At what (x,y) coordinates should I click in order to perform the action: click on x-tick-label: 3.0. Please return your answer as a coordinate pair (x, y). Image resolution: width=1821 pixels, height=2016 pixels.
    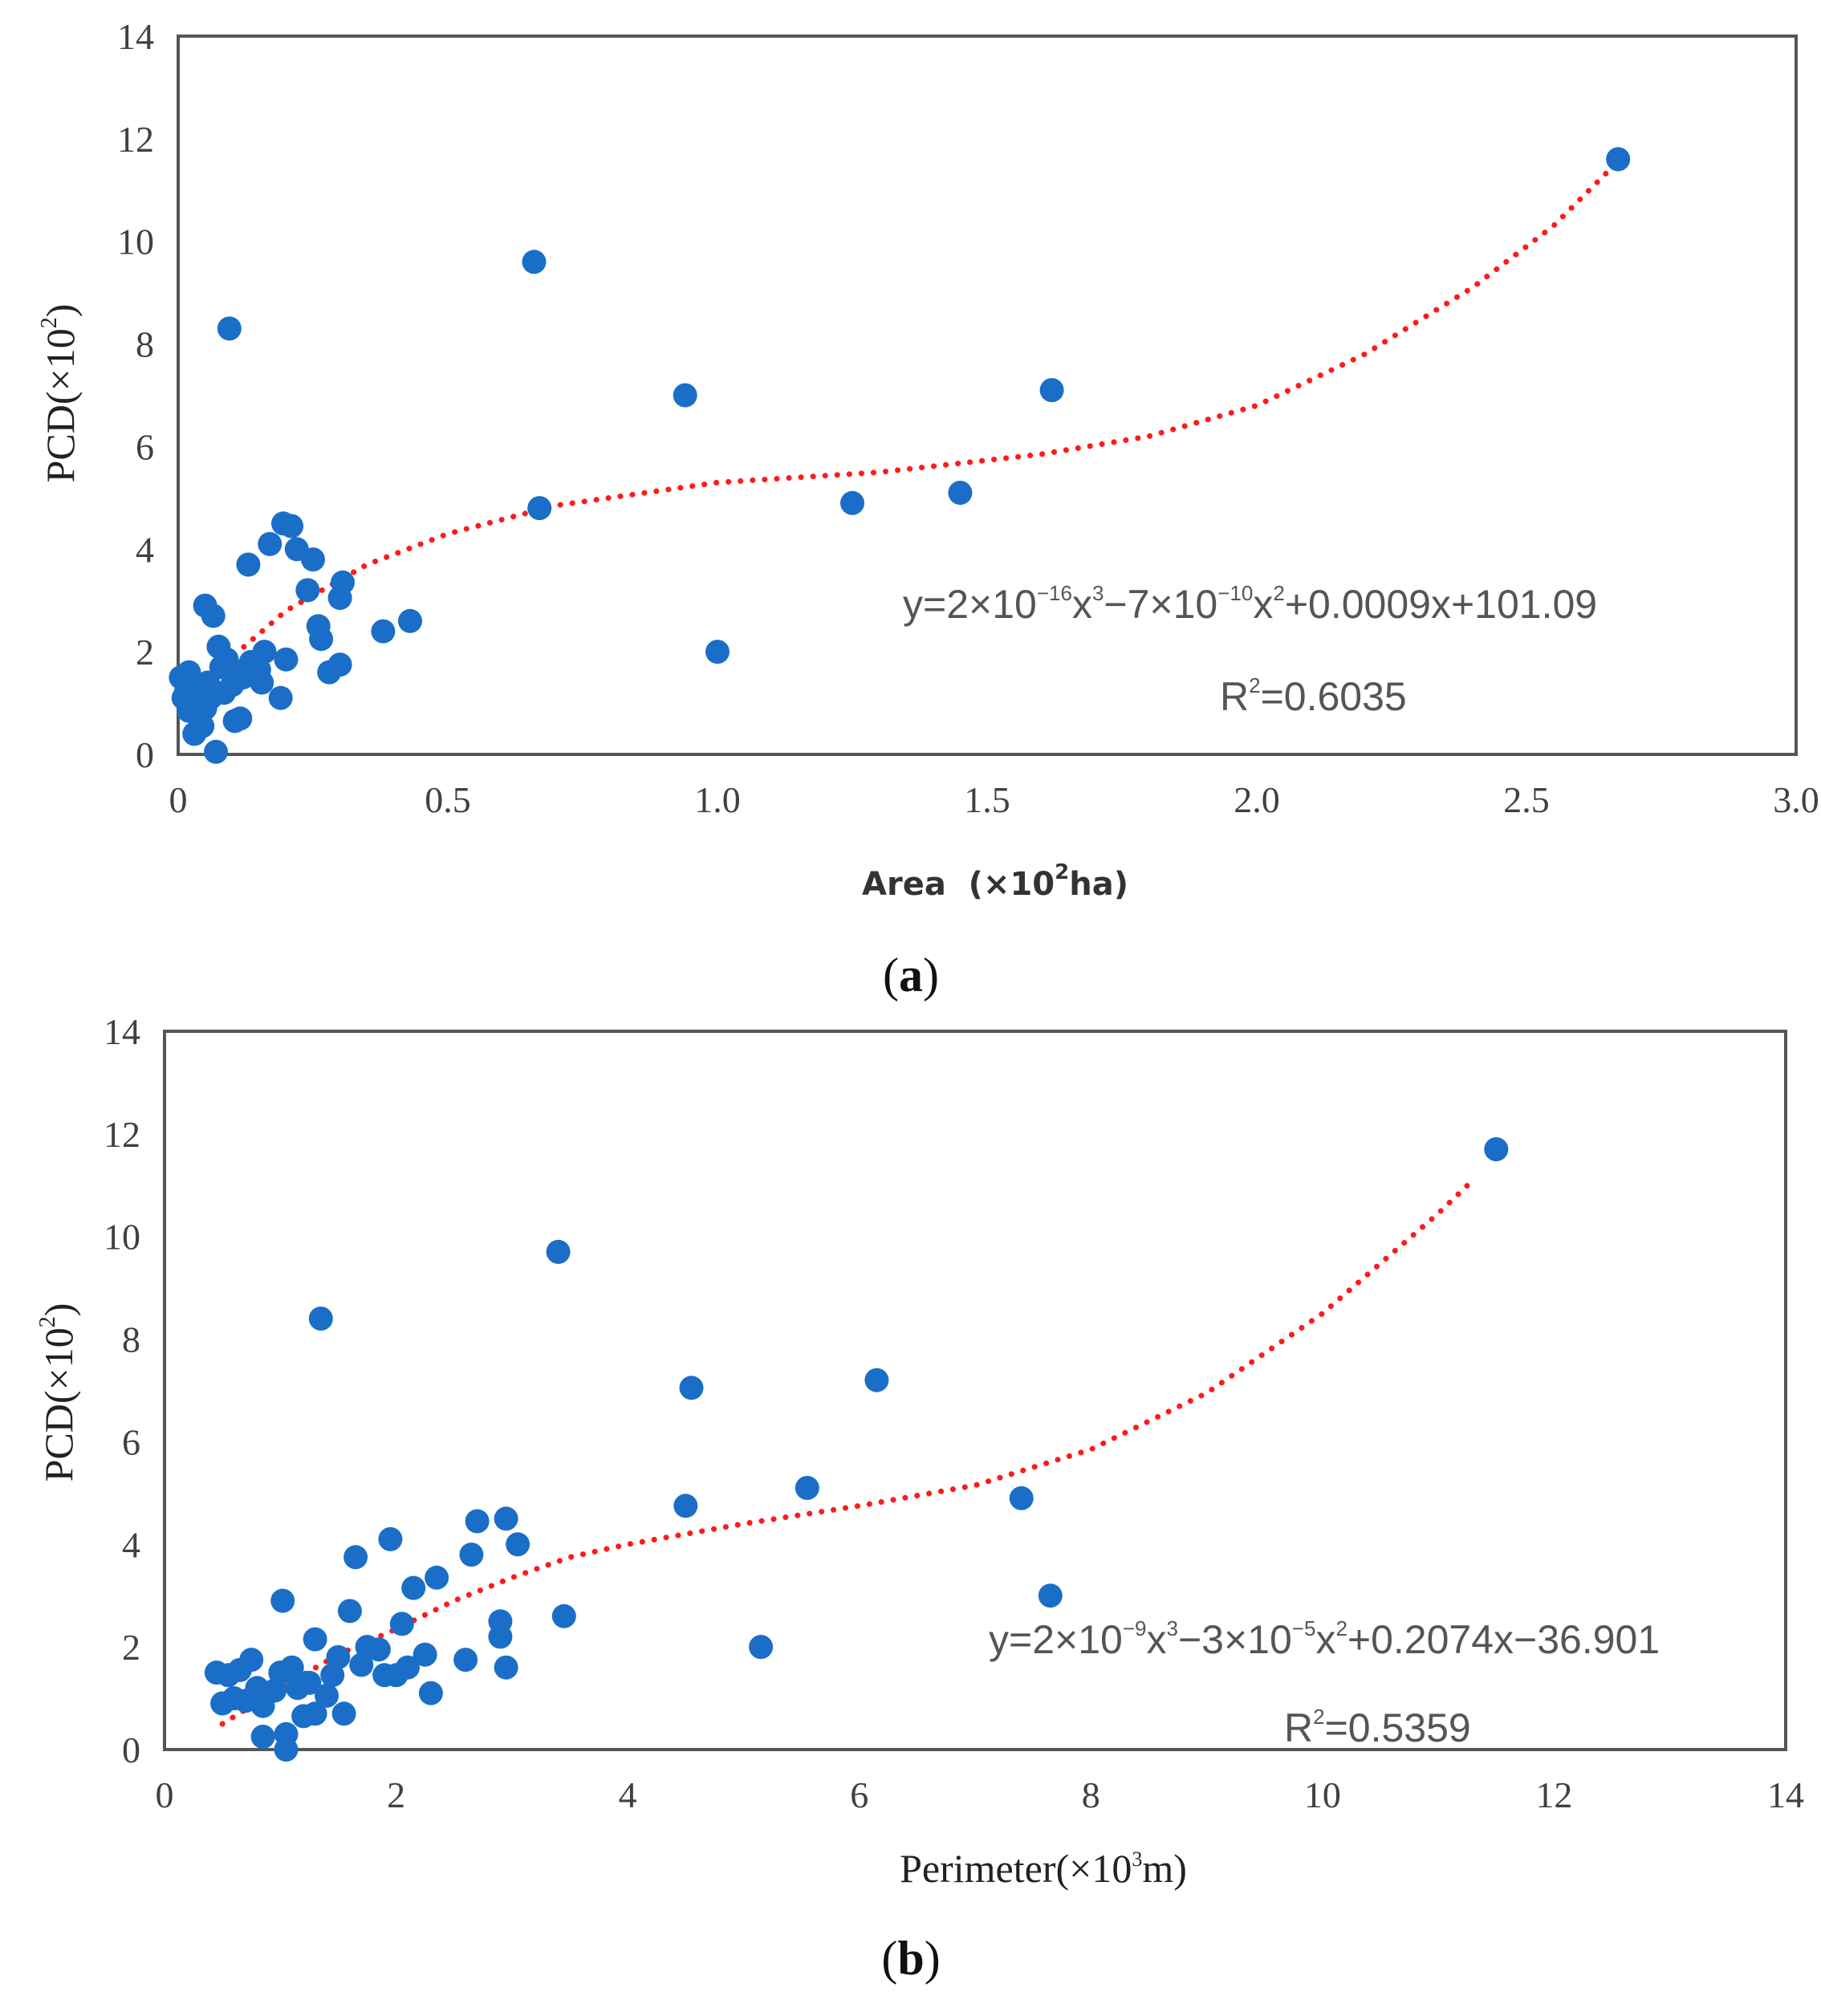
    Looking at the image, I should click on (1796, 799).